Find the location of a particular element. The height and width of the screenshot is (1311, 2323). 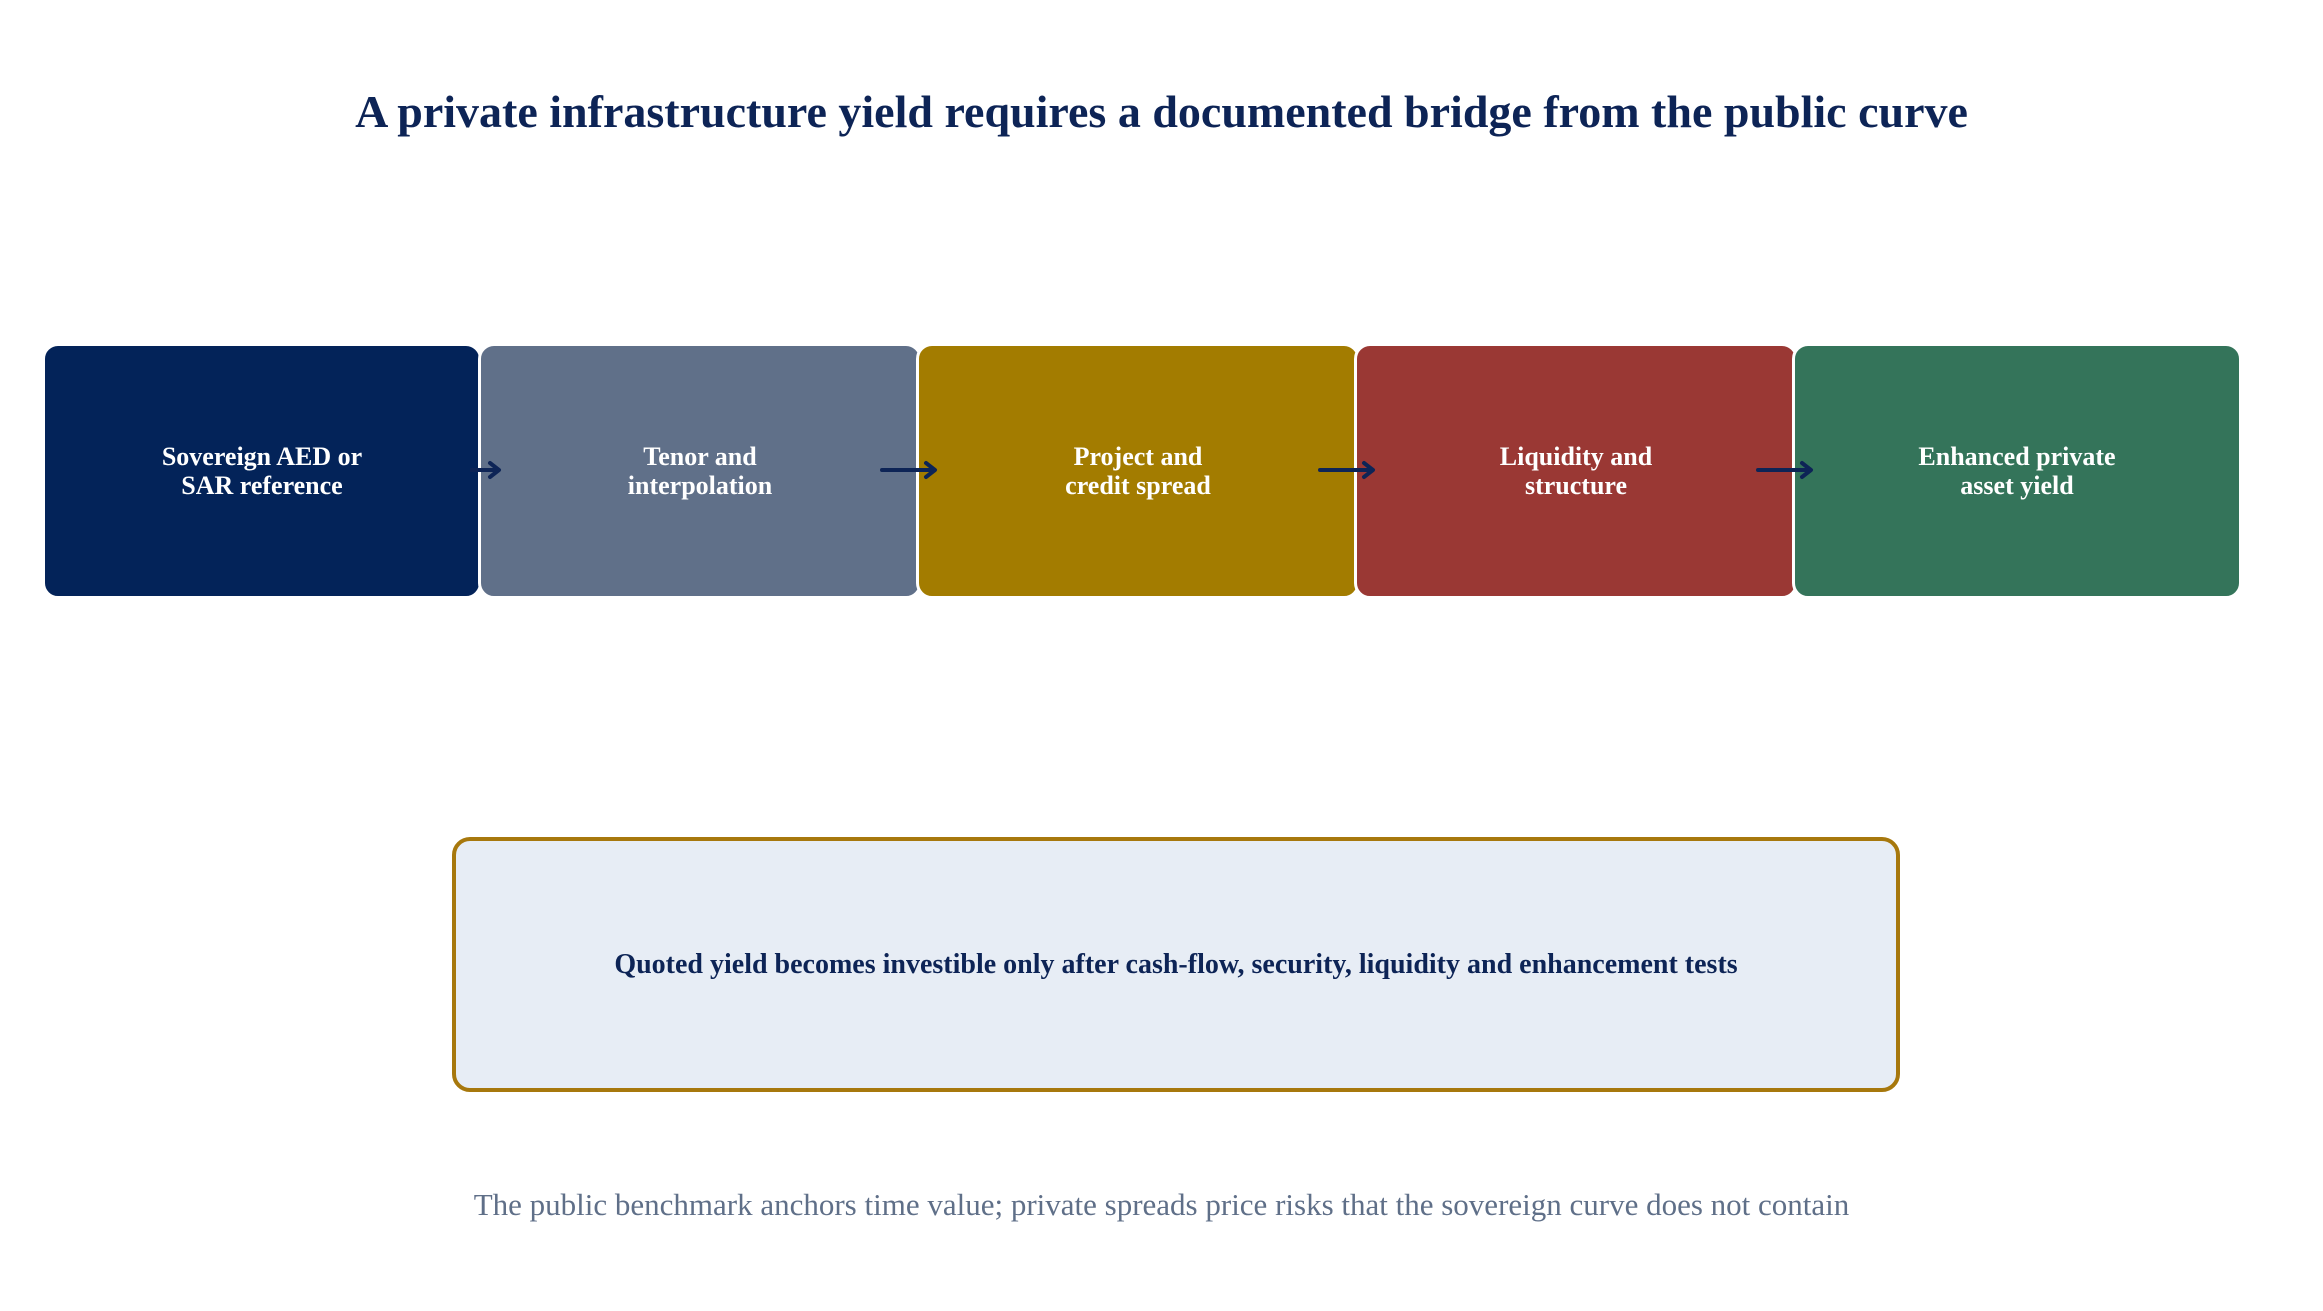

stage-label-line2: SAR reference is located at coordinates (262, 485).